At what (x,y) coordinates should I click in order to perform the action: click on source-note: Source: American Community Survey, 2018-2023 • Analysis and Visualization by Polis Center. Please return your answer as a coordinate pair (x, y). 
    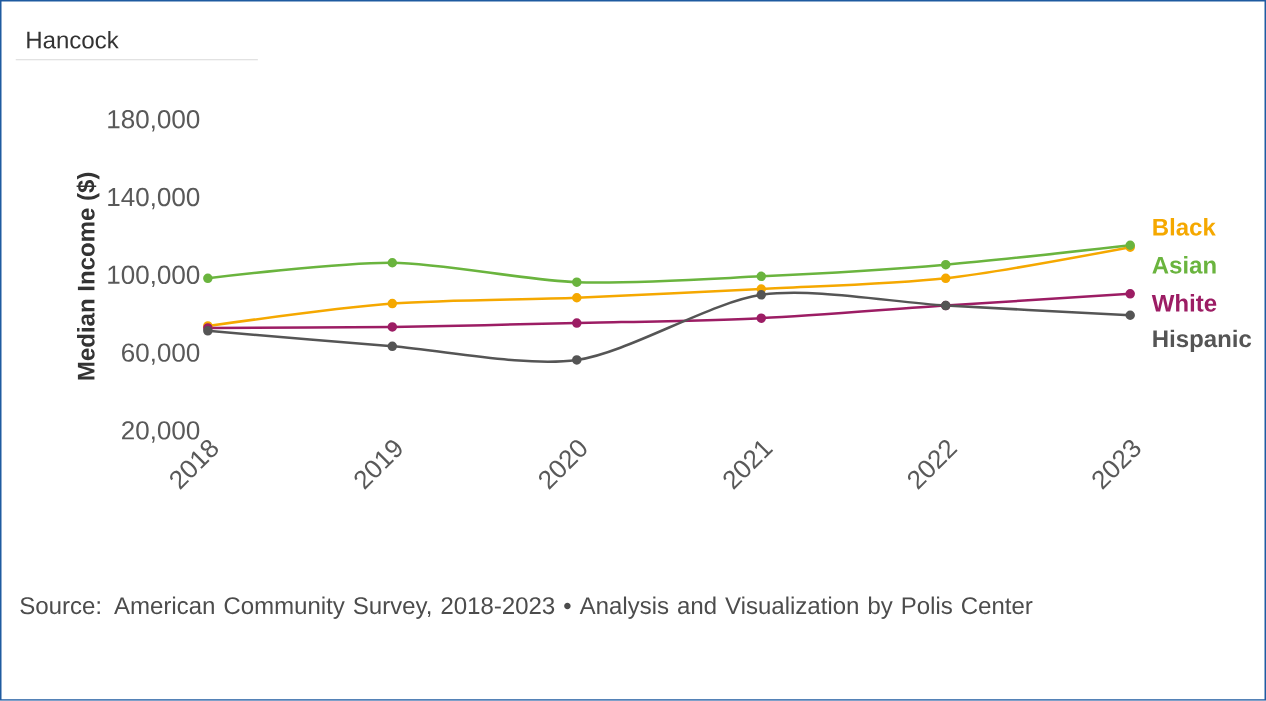
    Looking at the image, I should click on (526, 607).